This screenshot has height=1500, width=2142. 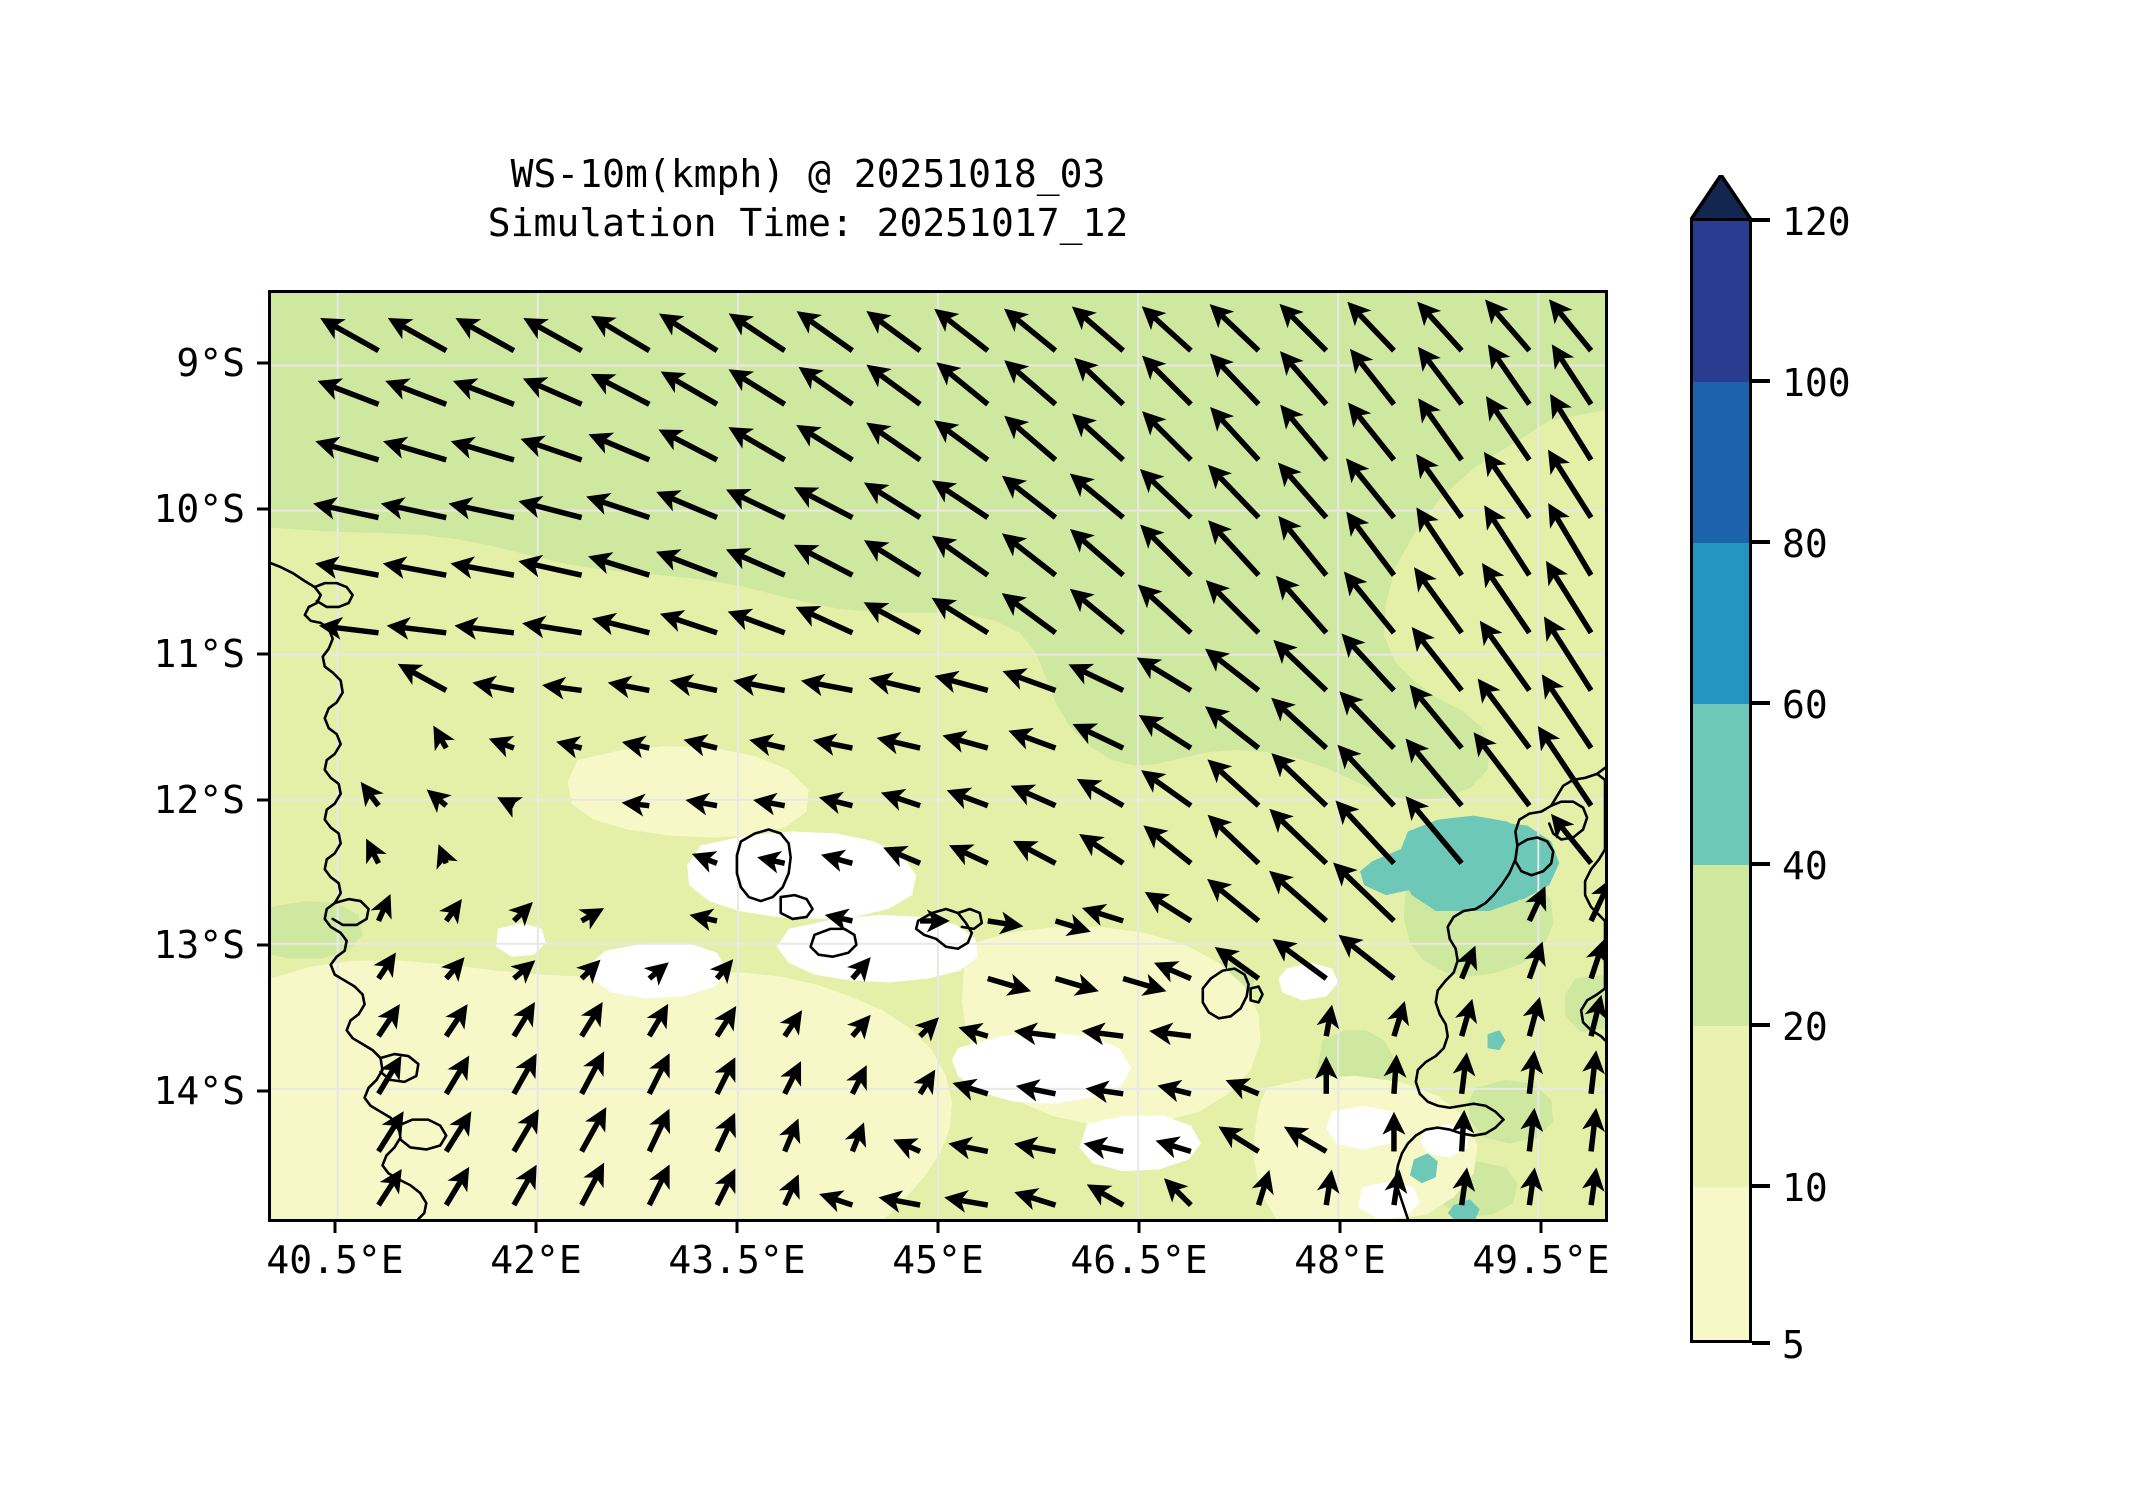 I want to click on ytick-label: 11°S, so click(x=199, y=654).